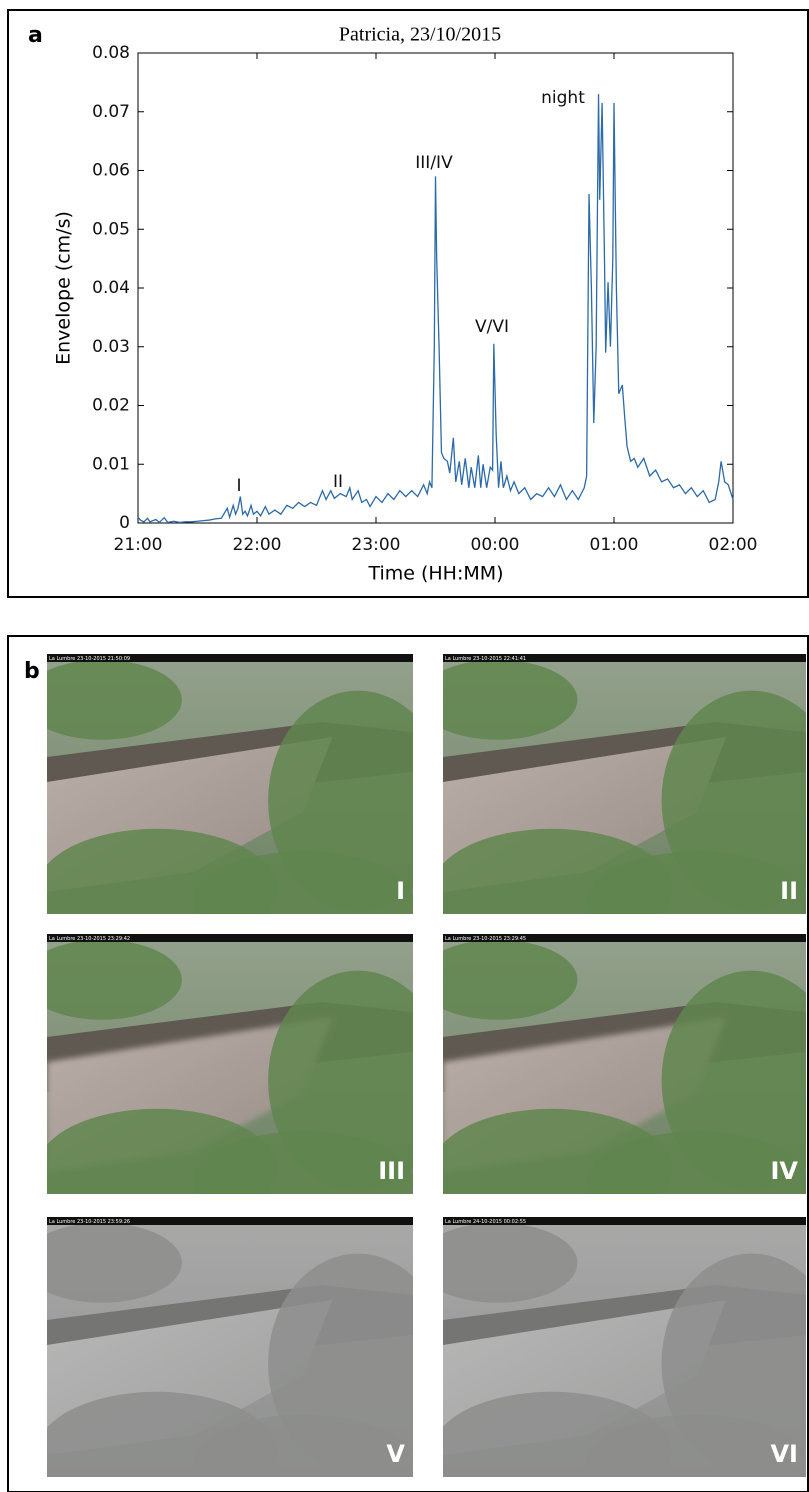 The width and height of the screenshot is (809, 1492). What do you see at coordinates (495, 545) in the screenshot?
I see `x-tick-label: 00:00` at bounding box center [495, 545].